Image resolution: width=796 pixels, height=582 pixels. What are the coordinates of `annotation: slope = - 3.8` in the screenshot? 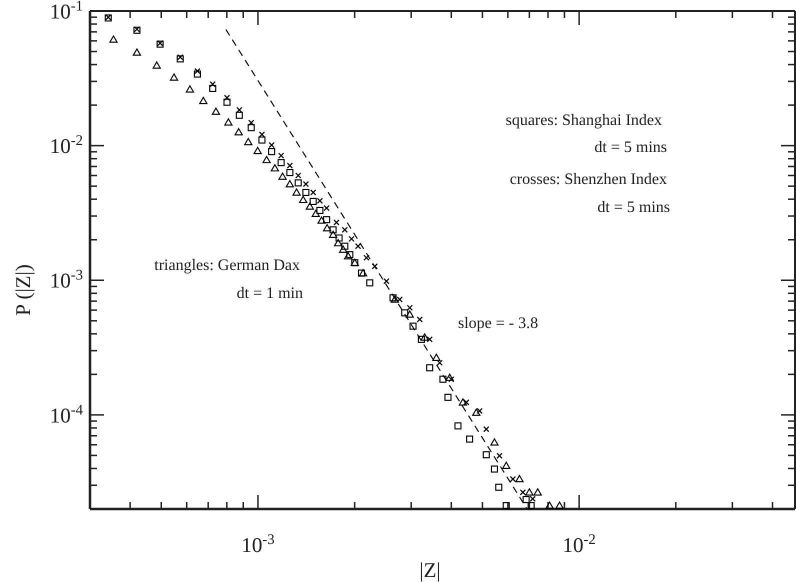 It's located at (498, 323).